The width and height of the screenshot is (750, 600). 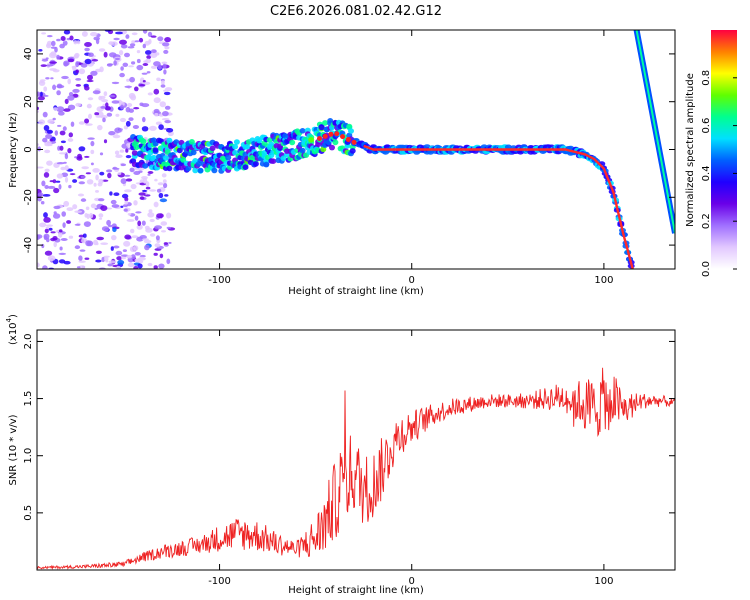 I want to click on snr-y-tick-label: 1.5, so click(x=28, y=399).